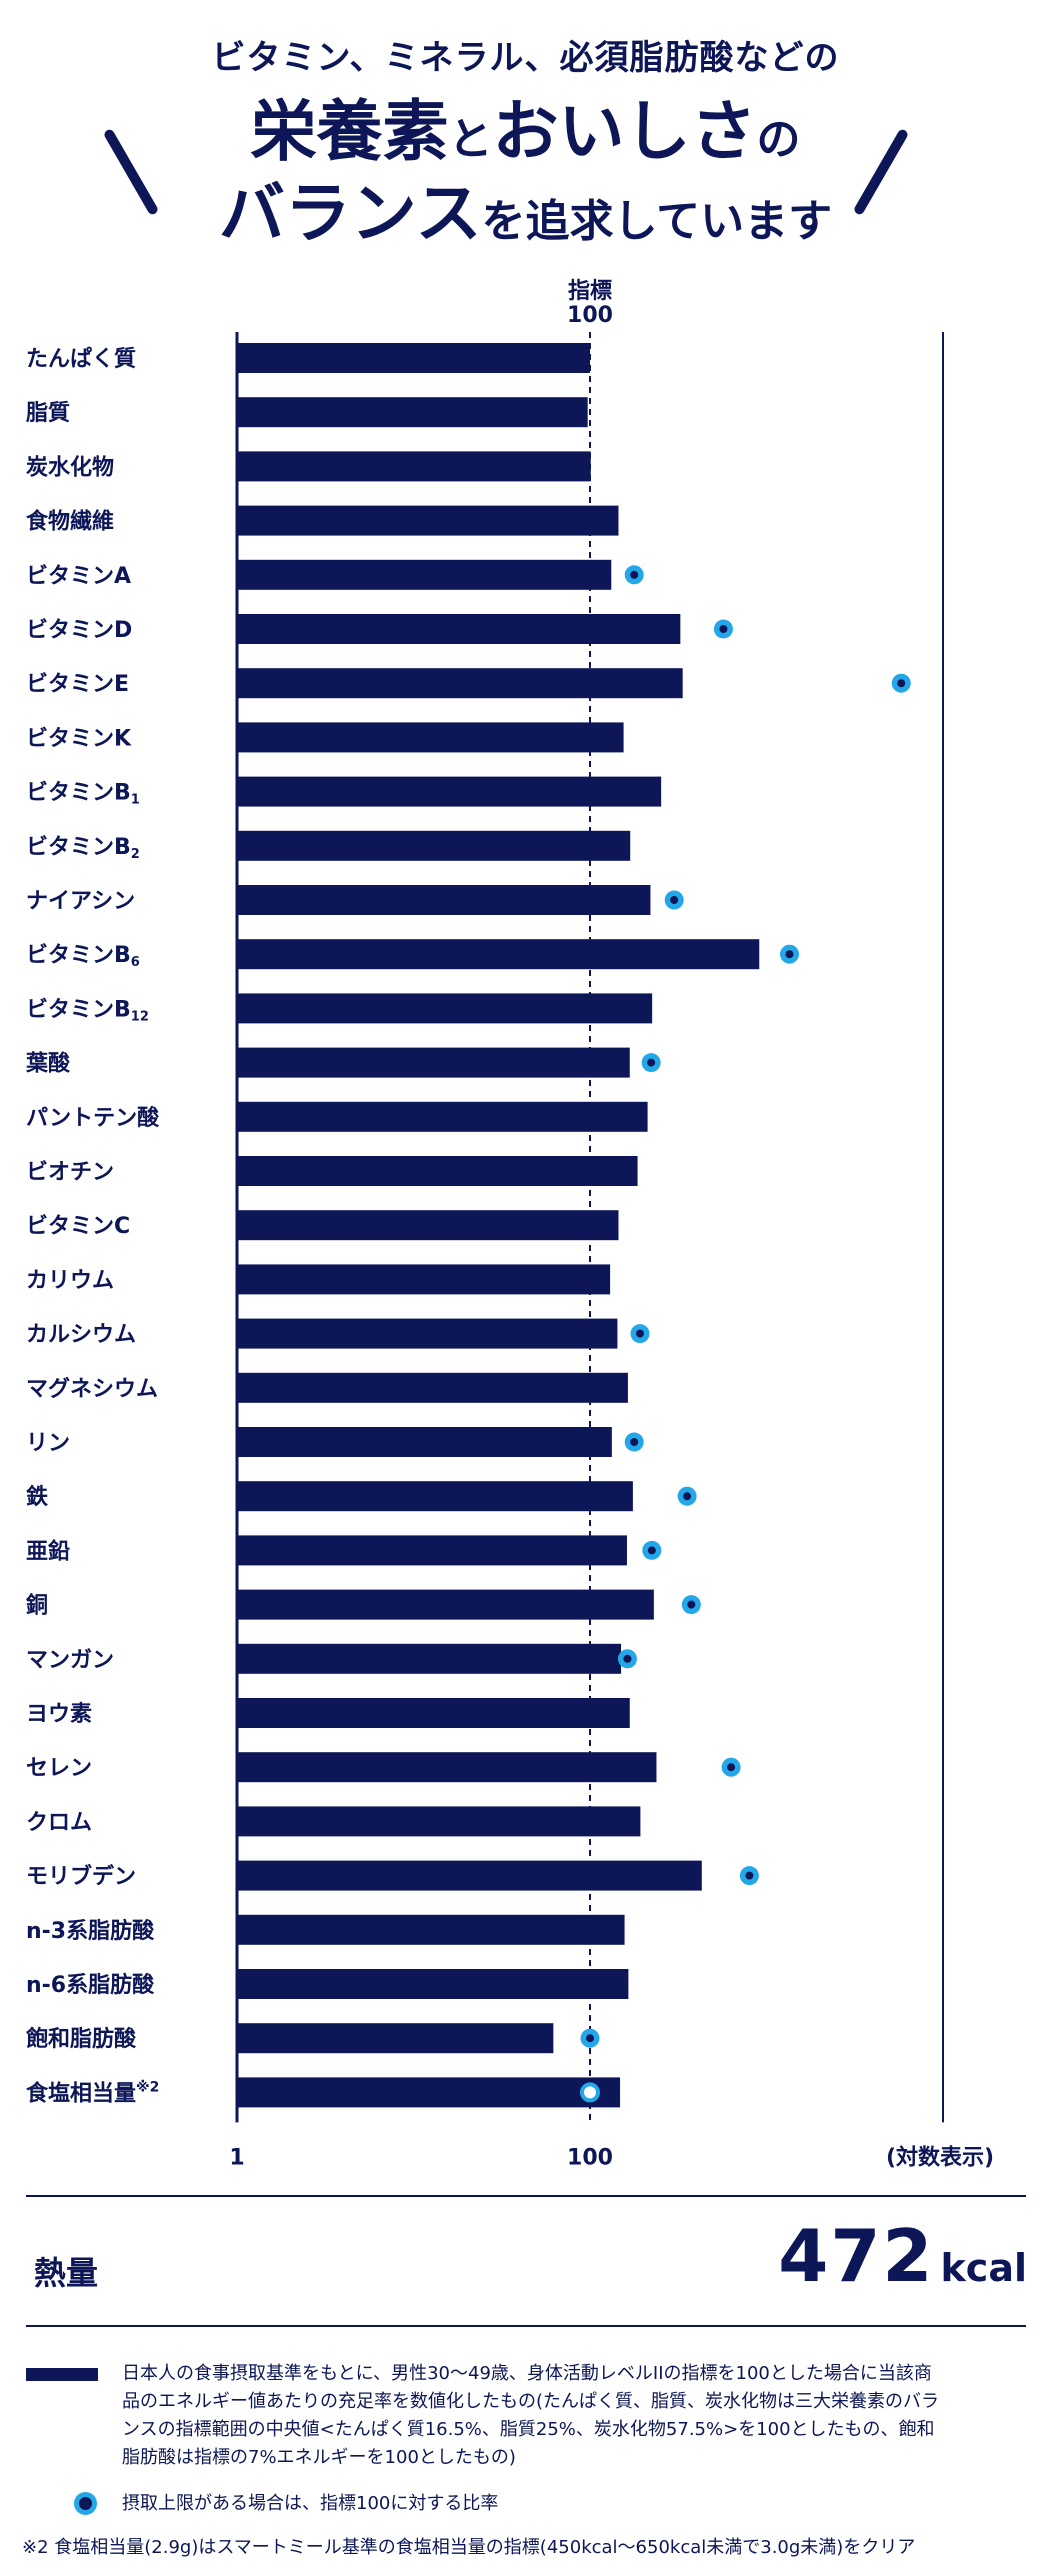 This screenshot has height=2568, width=1051. I want to click on category-label: ビタミンC, so click(78, 1226).